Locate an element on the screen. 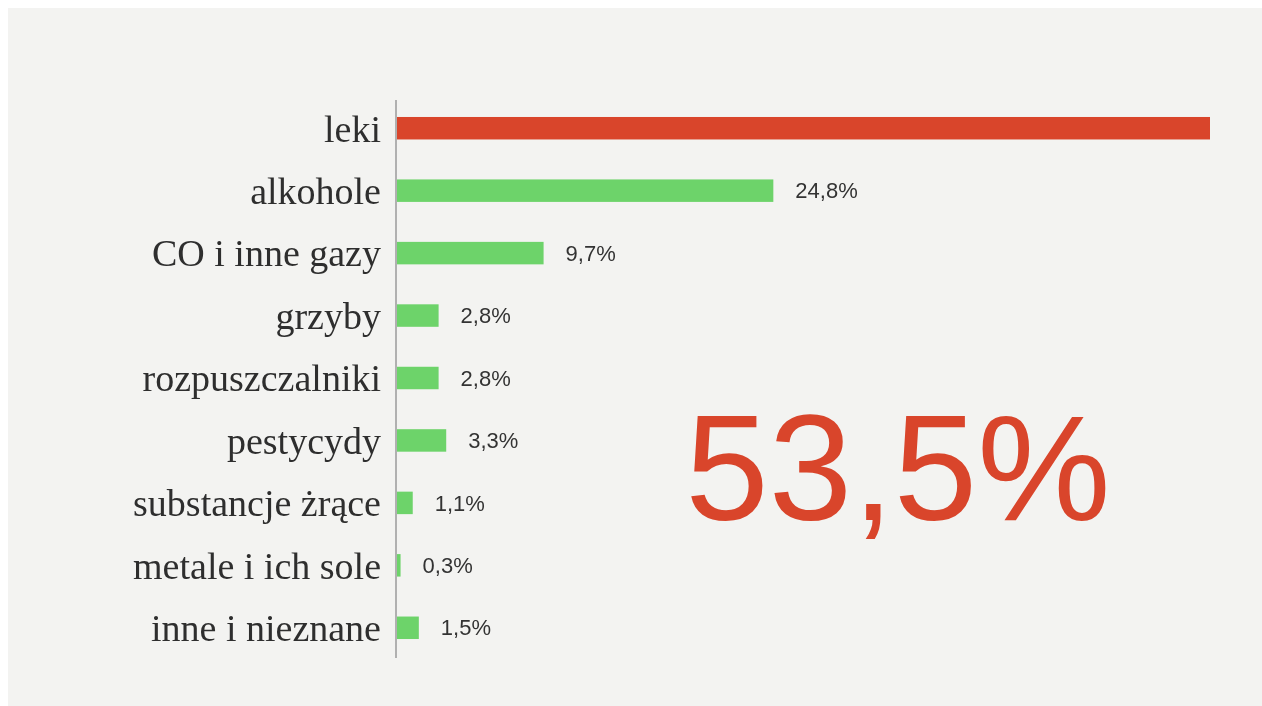 This screenshot has height=706, width=1262. y-tick-label: rozpuszczalniki is located at coordinates (261, 378).